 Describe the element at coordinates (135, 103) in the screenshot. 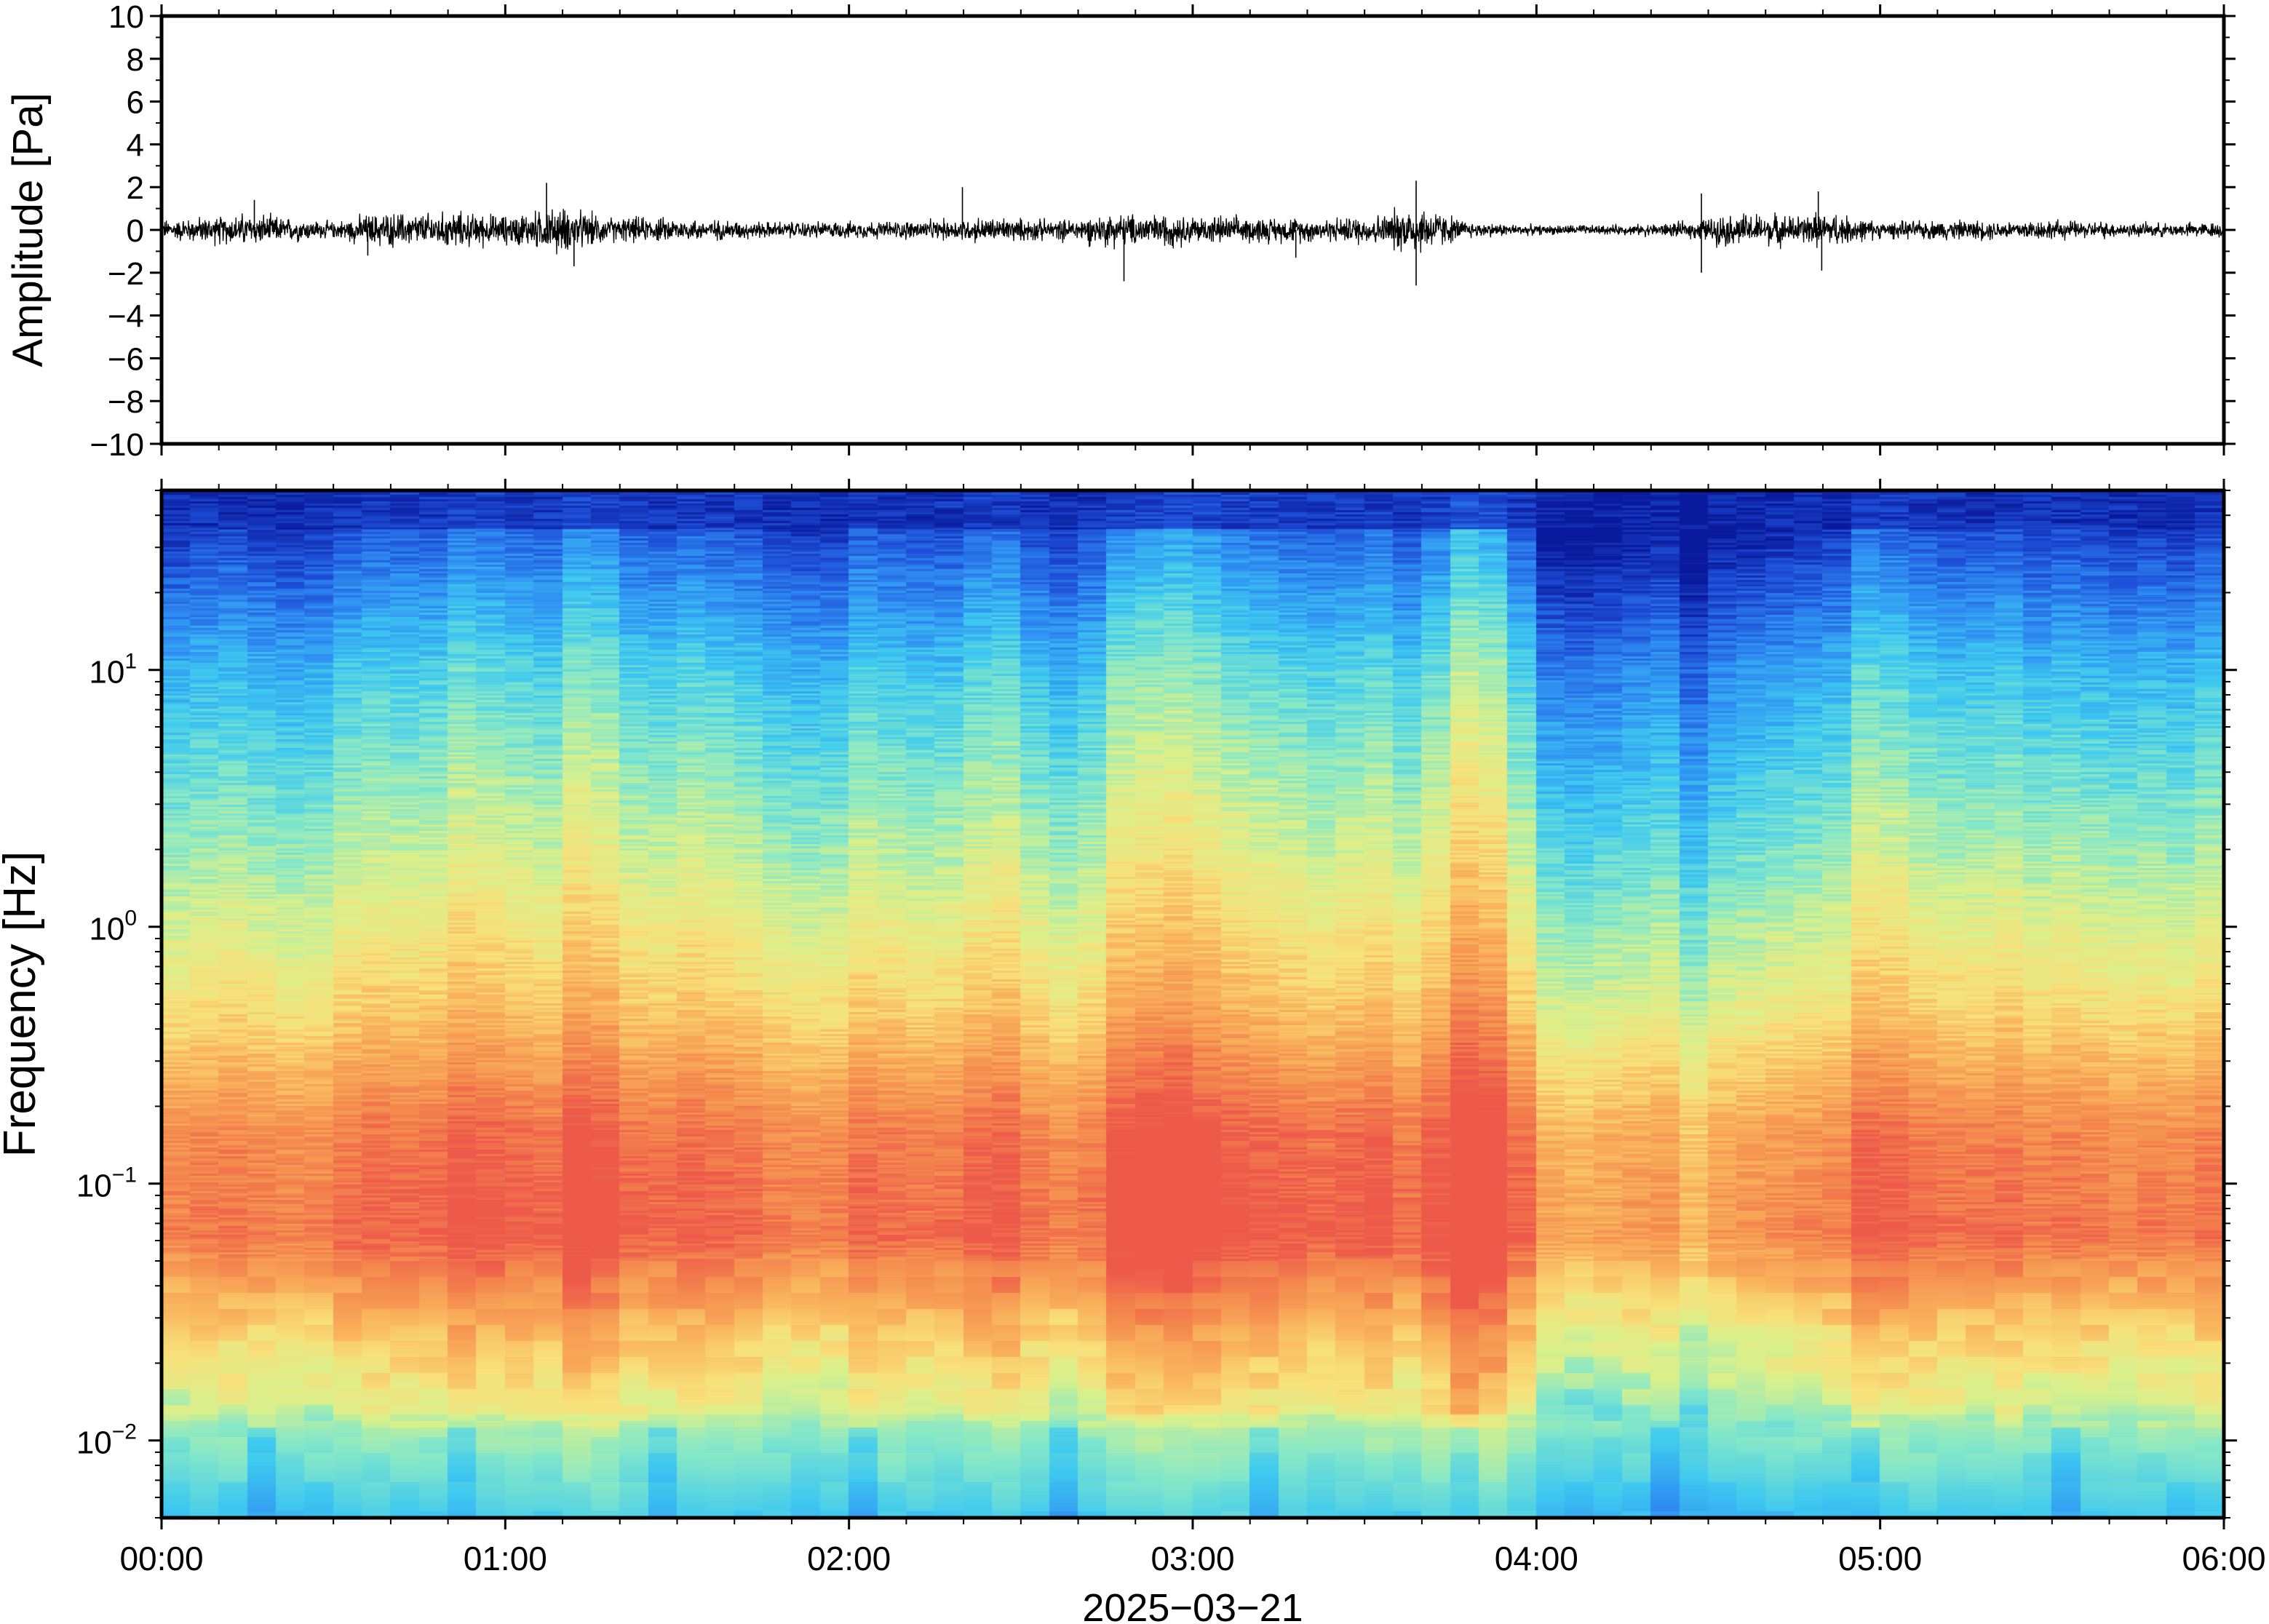

I see `waveform-y-tick-label: 6` at that location.